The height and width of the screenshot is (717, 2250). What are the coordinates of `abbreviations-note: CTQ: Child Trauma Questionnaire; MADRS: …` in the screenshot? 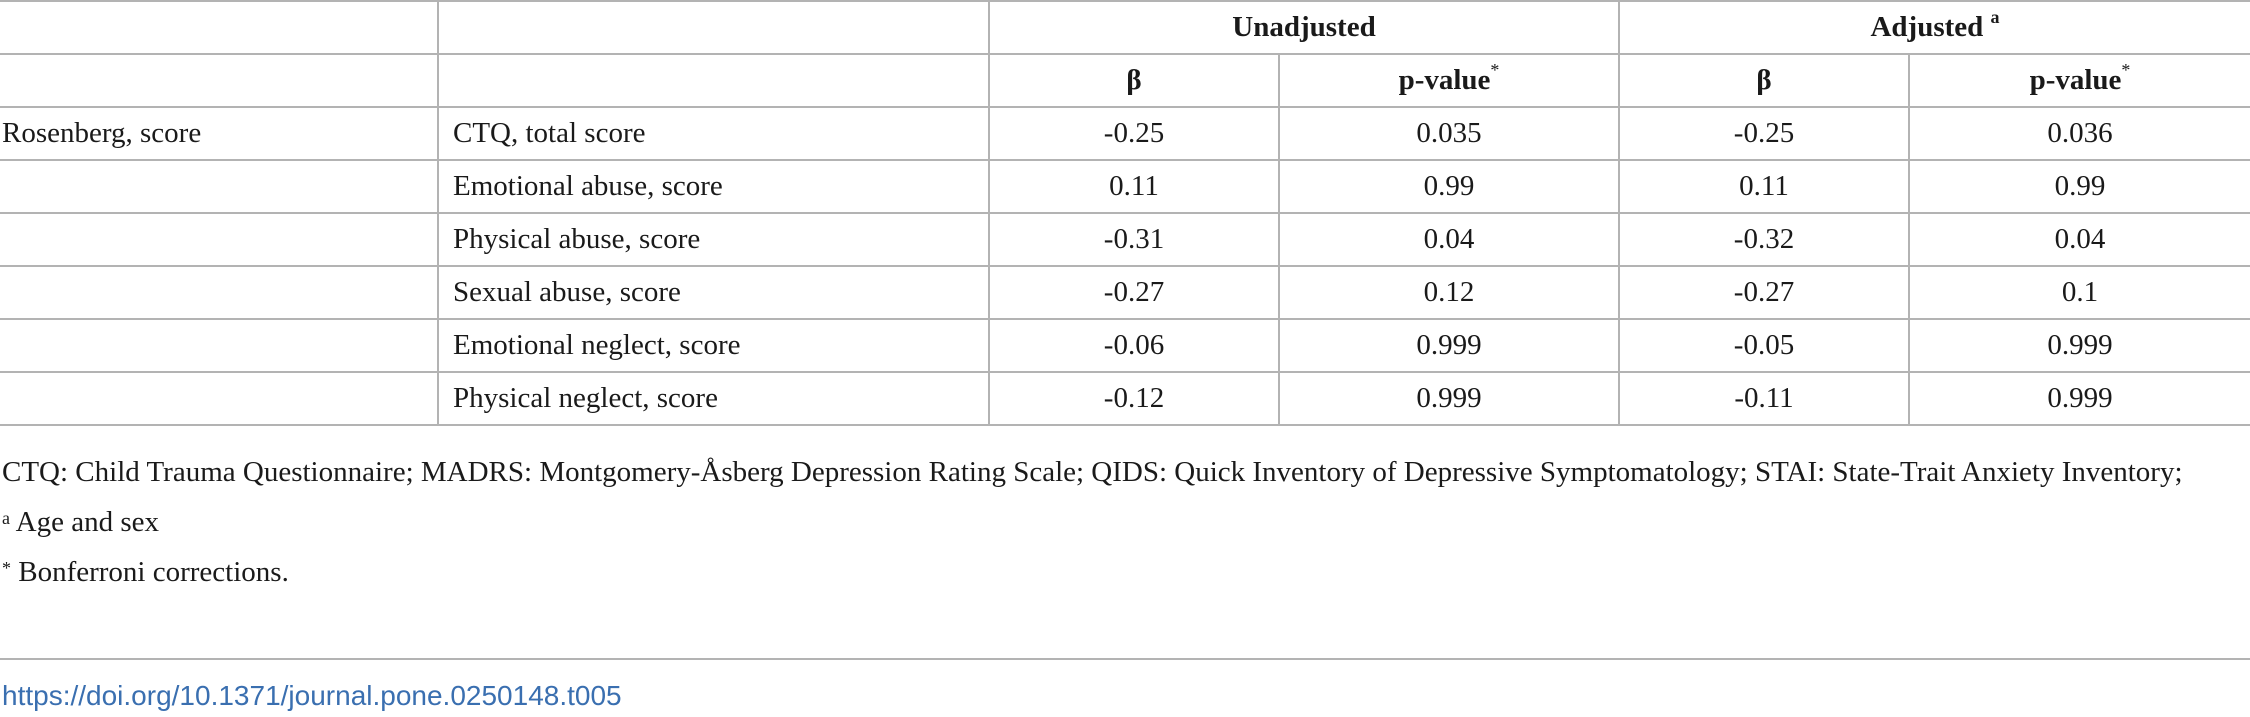 It's located at (1092, 472).